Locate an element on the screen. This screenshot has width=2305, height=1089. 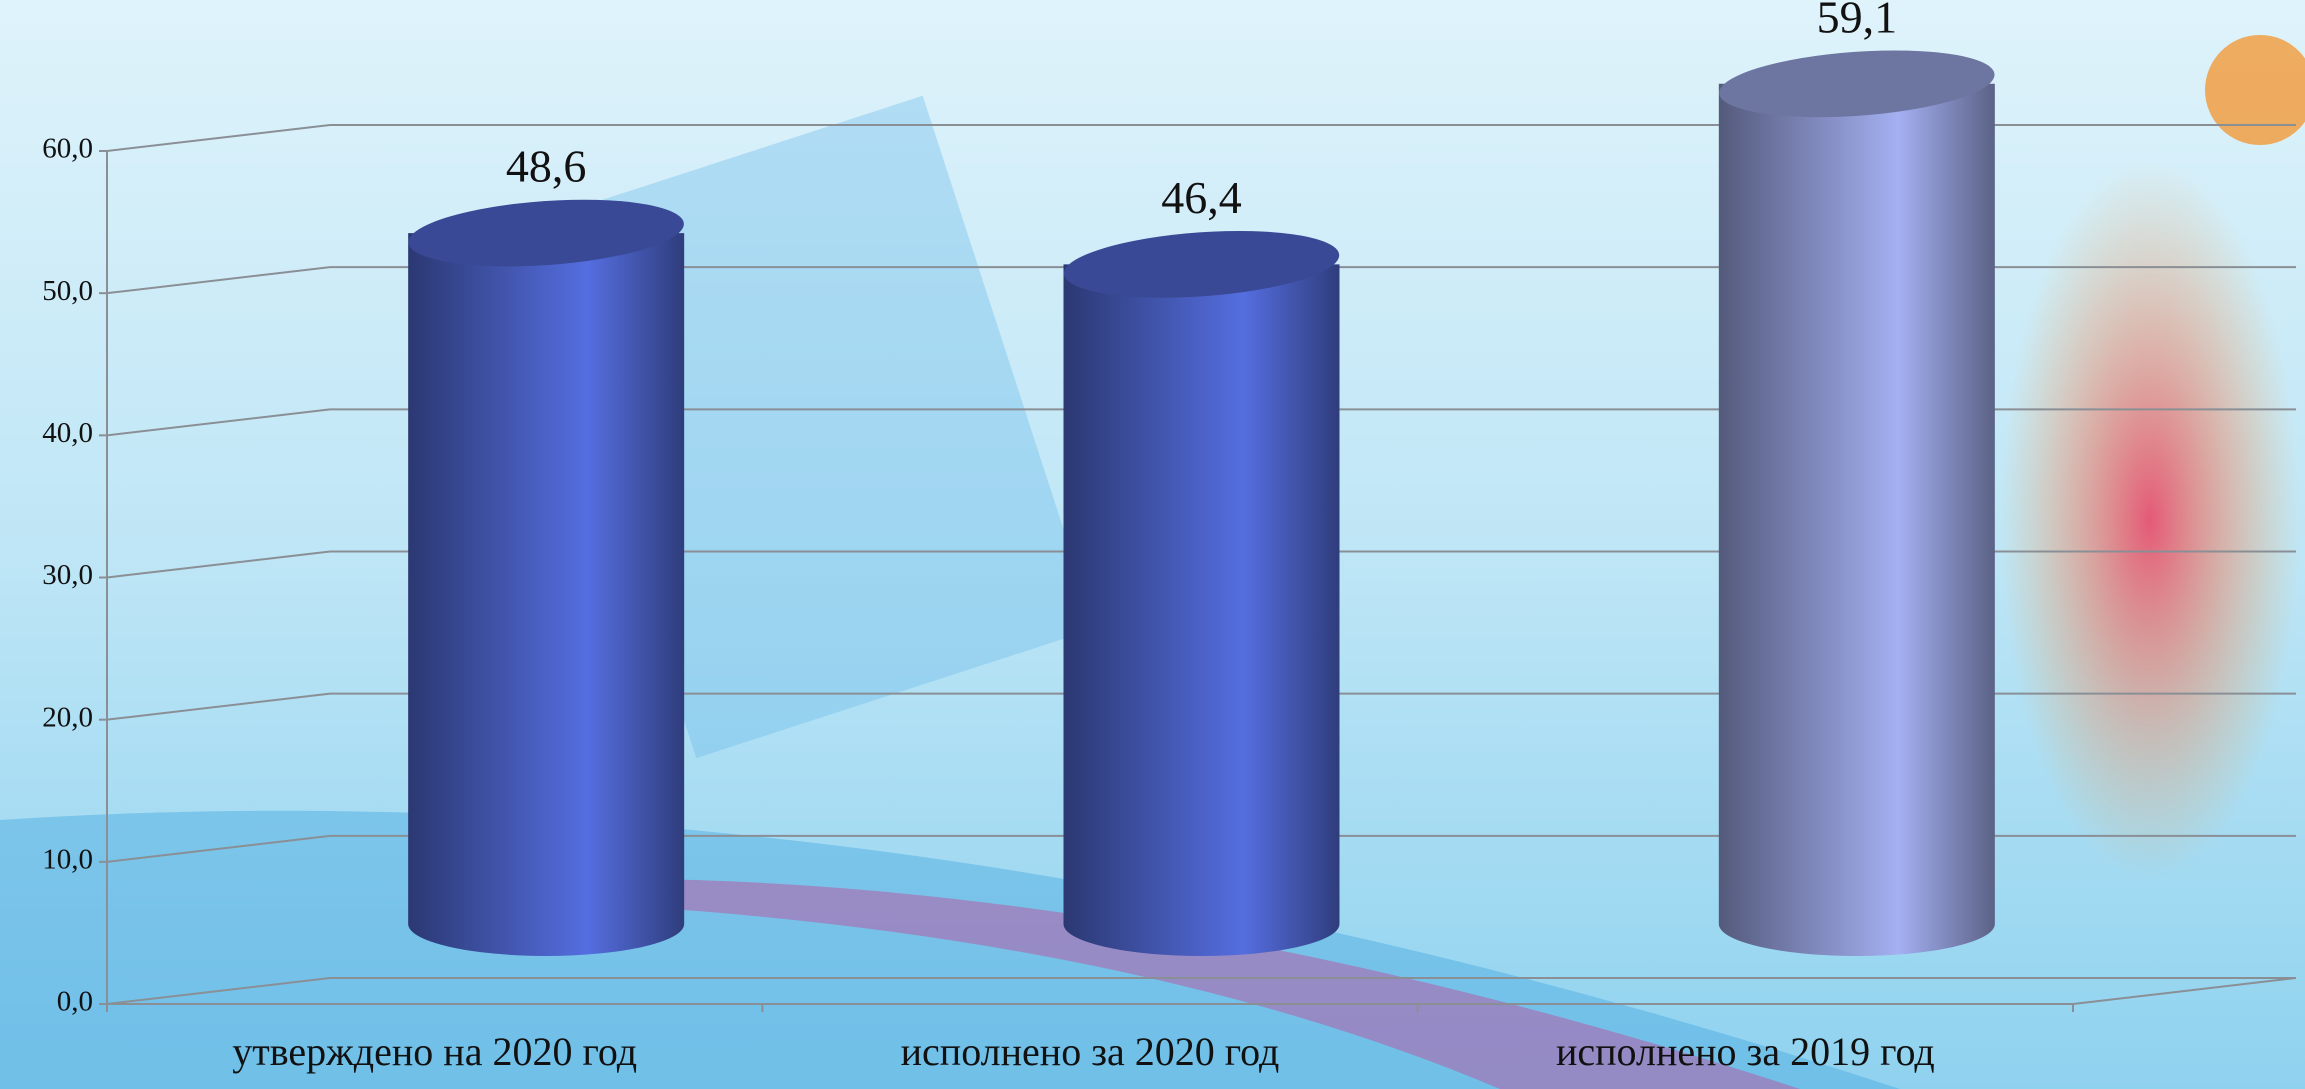
y-tick-label: 40,0 is located at coordinates (67, 433).